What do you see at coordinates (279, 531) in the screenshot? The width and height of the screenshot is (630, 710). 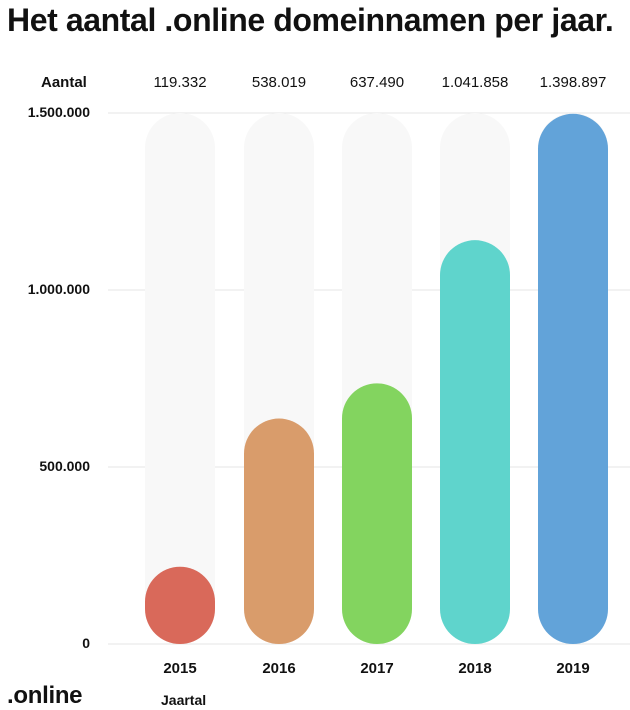 I see `bar-2016` at bounding box center [279, 531].